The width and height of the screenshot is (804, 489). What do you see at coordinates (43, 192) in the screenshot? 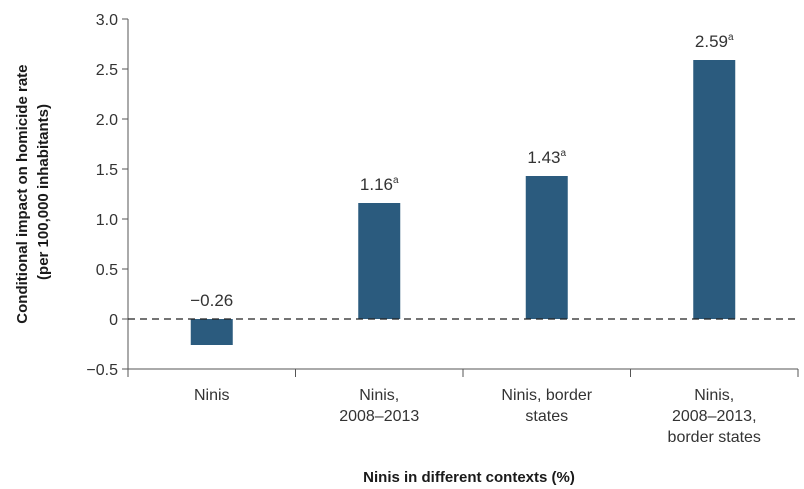
I see `y-axis-title-line-2: (per 100,000 inhabitants)` at bounding box center [43, 192].